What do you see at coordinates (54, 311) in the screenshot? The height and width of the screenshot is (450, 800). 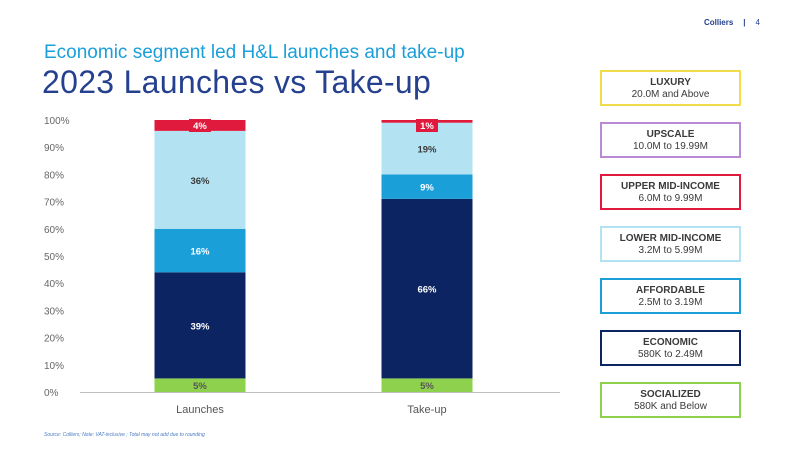 I see `y-tick-label: 30%` at bounding box center [54, 311].